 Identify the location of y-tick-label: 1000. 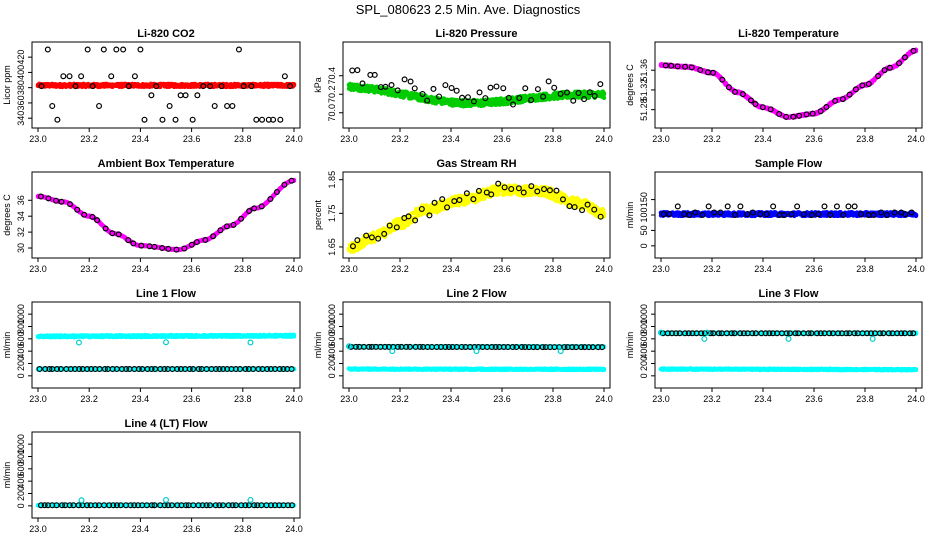
(21, 314).